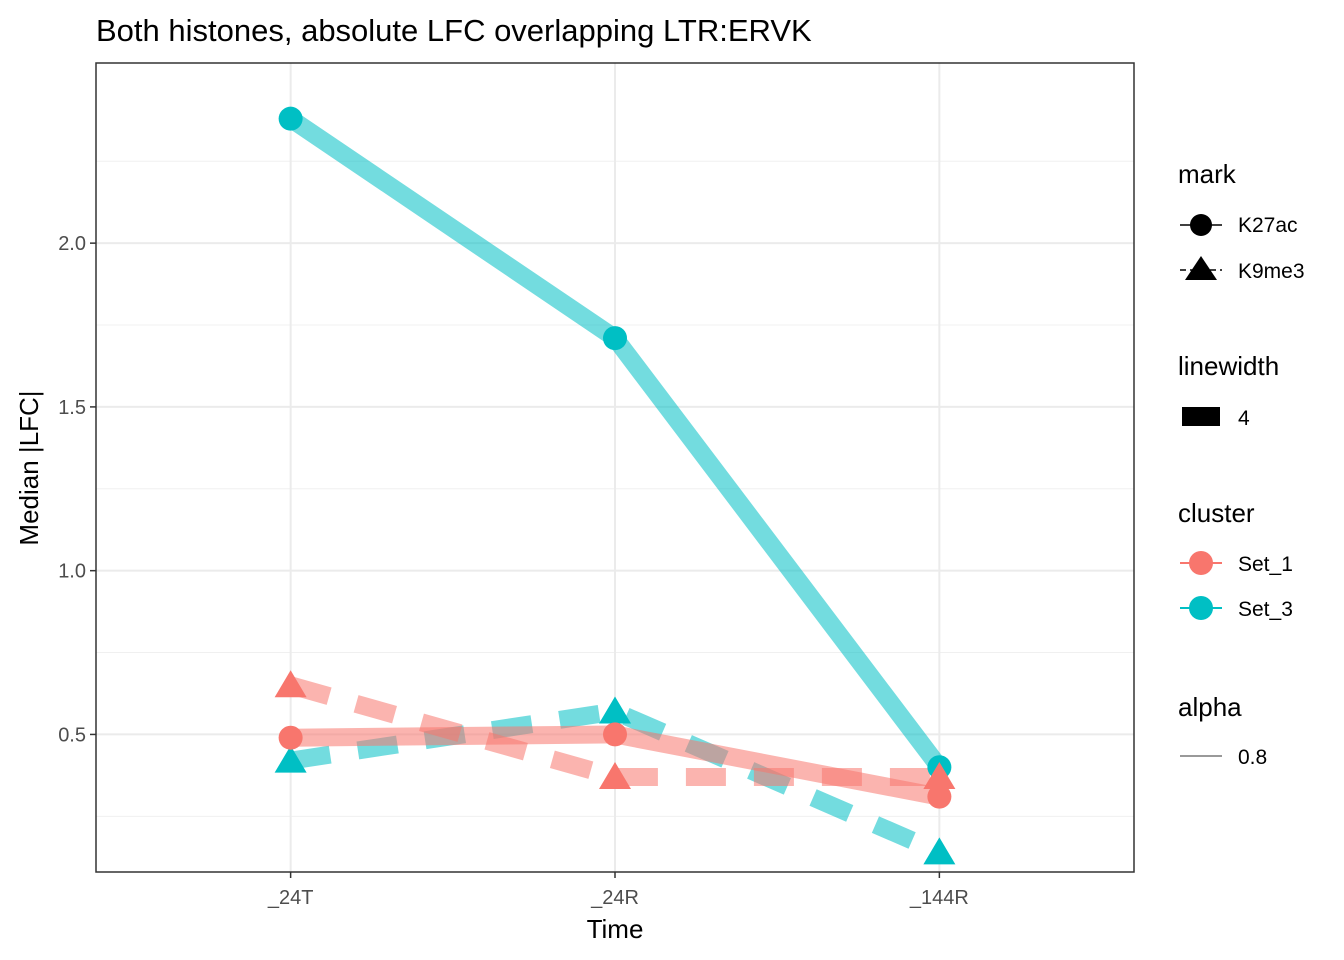 Image resolution: width=1344 pixels, height=960 pixels. What do you see at coordinates (1201, 416) in the screenshot?
I see `legend-linewidth-swatch` at bounding box center [1201, 416].